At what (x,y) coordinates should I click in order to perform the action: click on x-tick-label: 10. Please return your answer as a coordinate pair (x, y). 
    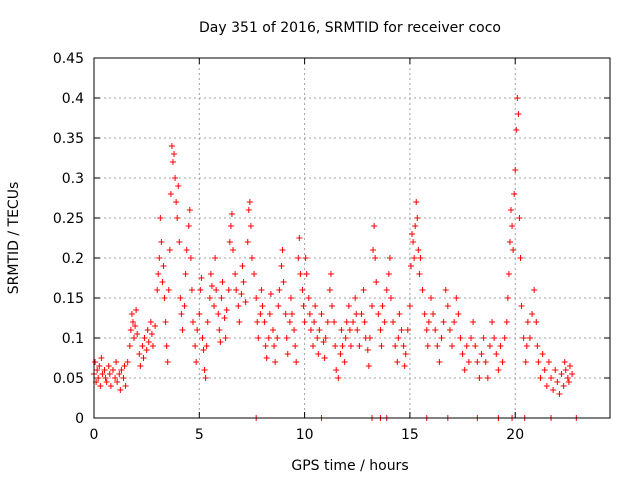
    Looking at the image, I should click on (305, 435).